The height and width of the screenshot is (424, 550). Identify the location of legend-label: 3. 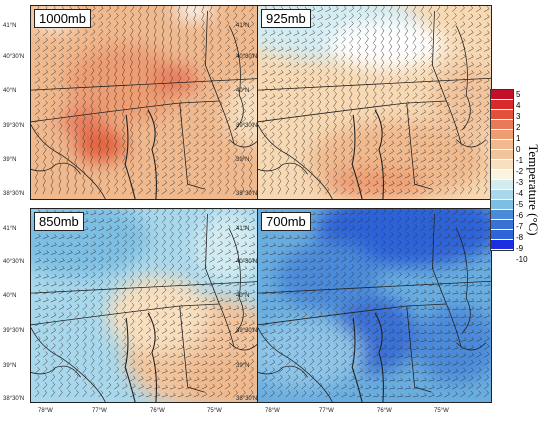
(518, 116).